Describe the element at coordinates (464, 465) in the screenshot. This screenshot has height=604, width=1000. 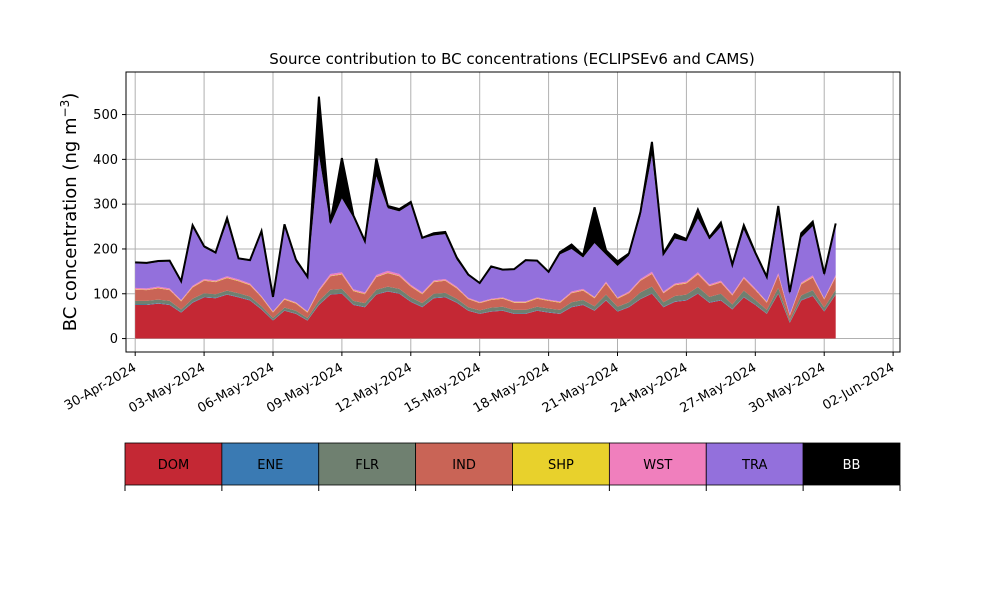
I see `legend-label-ind: IND` at that location.